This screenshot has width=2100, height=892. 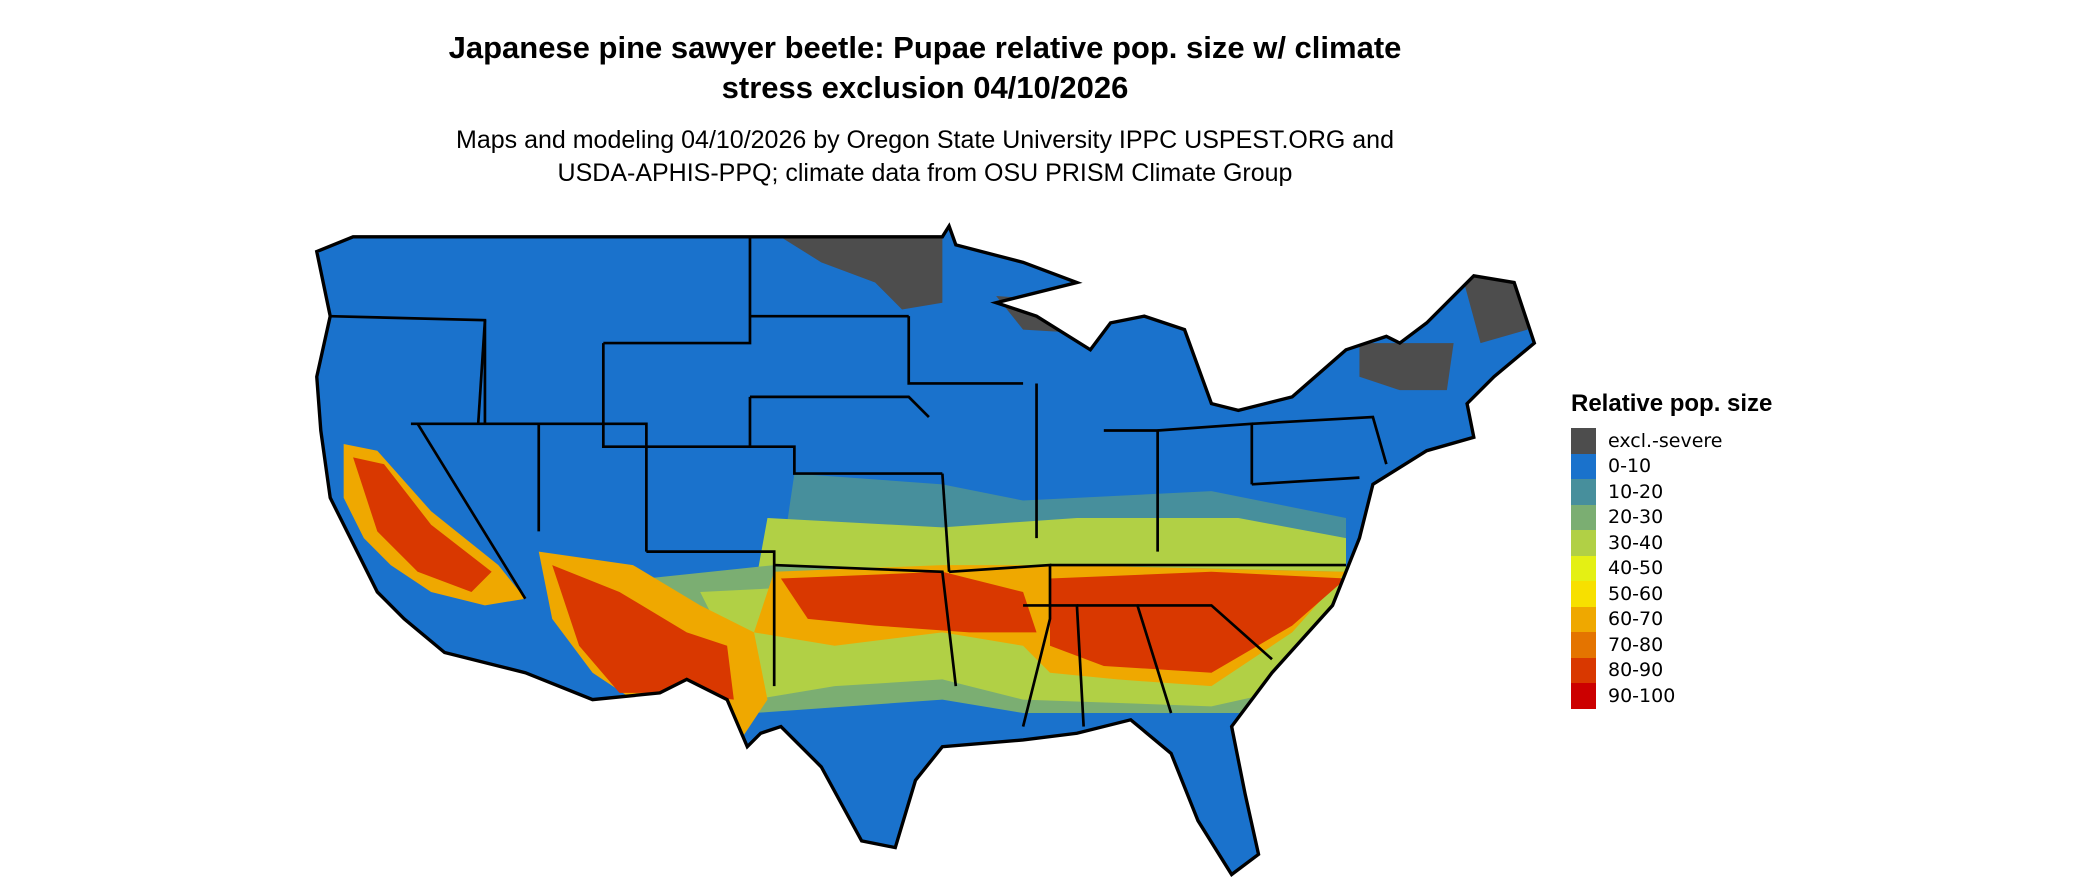 What do you see at coordinates (1494, 306) in the screenshot?
I see `zone-excl-maine` at bounding box center [1494, 306].